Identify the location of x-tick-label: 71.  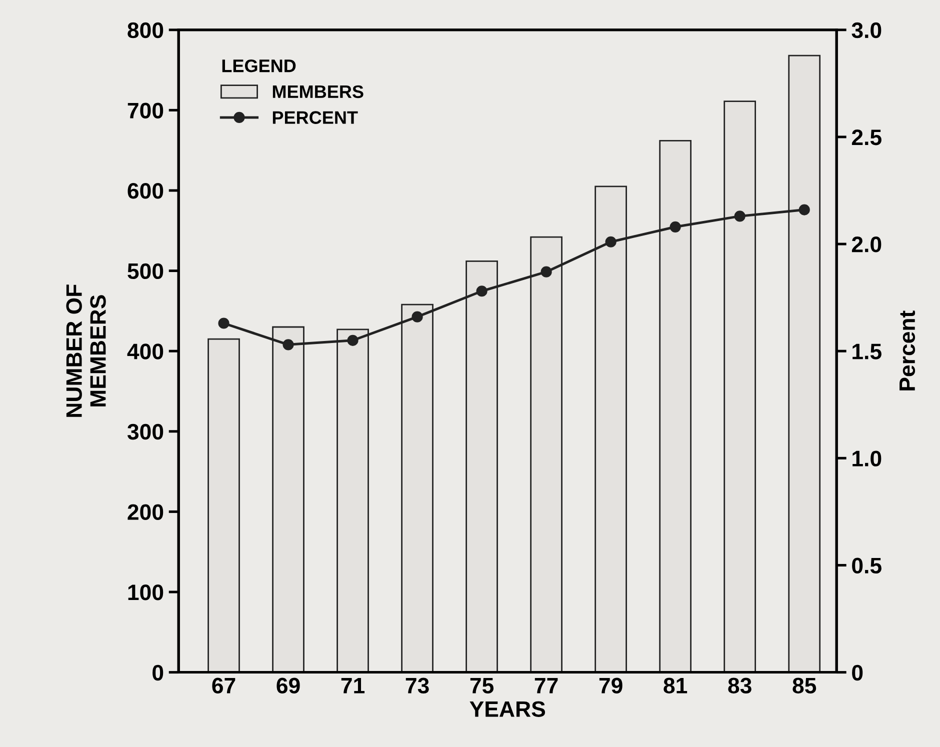
(353, 686).